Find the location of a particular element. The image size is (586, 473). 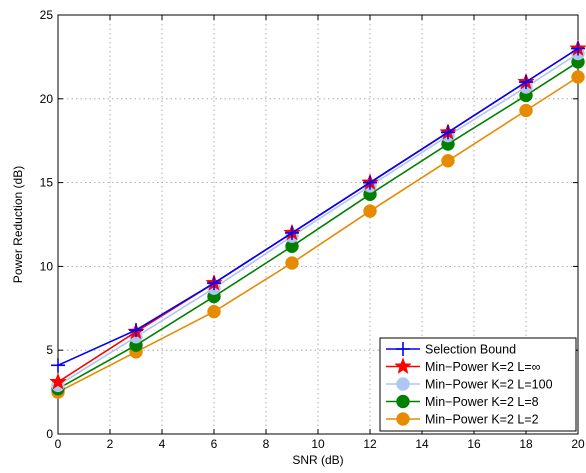

legend-entry: Min−Power K=2 L=100 is located at coordinates (469, 384).